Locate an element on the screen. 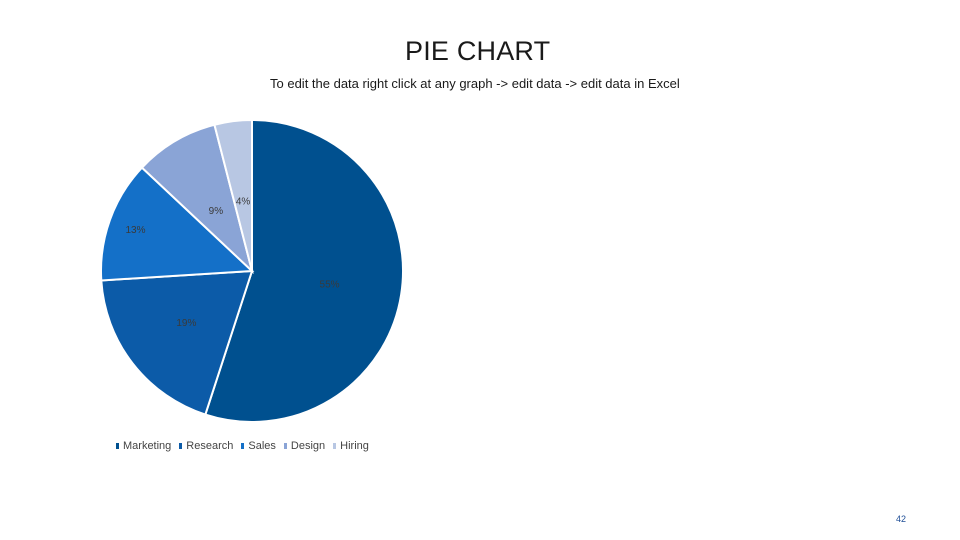 Image resolution: width=960 pixels, height=540 pixels. pie-slice-sales is located at coordinates (177, 224).